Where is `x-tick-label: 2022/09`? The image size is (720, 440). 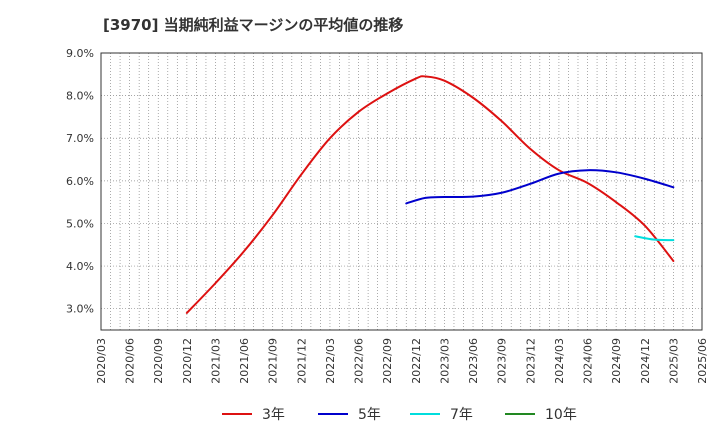
x-tick-label: 2022/09 is located at coordinates (387, 361).